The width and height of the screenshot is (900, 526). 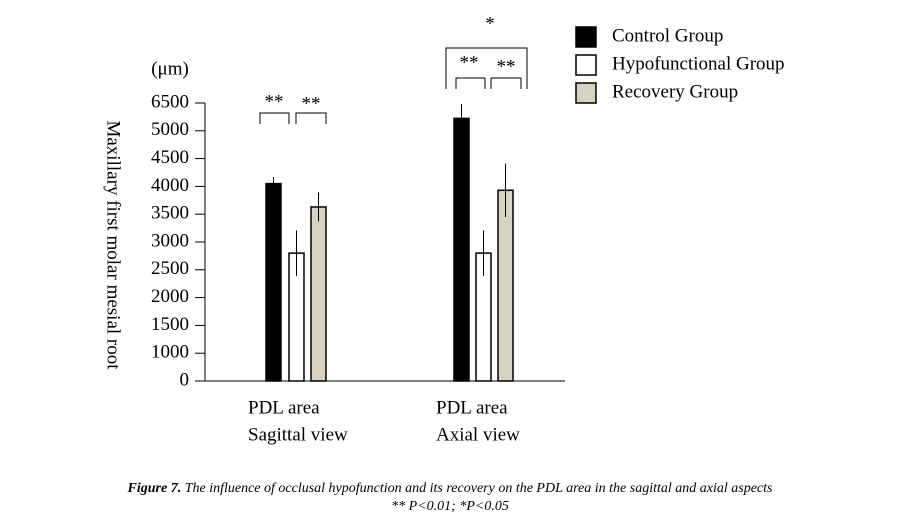 I want to click on y-tick-label: 1000, so click(x=170, y=352).